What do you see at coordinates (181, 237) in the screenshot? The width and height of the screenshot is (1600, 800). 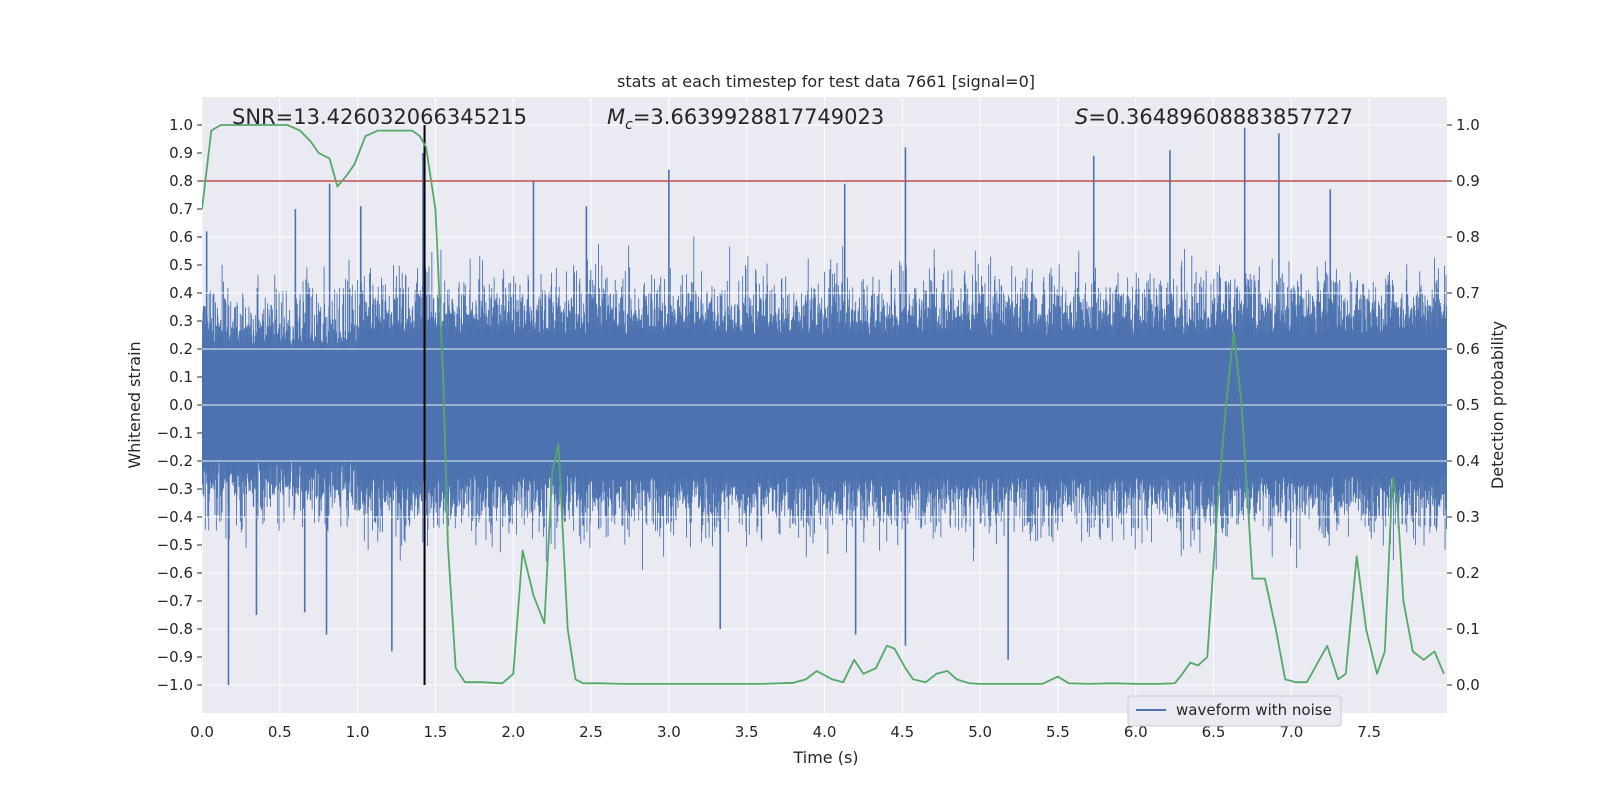 I see `y-left-tick-label: 0.6` at bounding box center [181, 237].